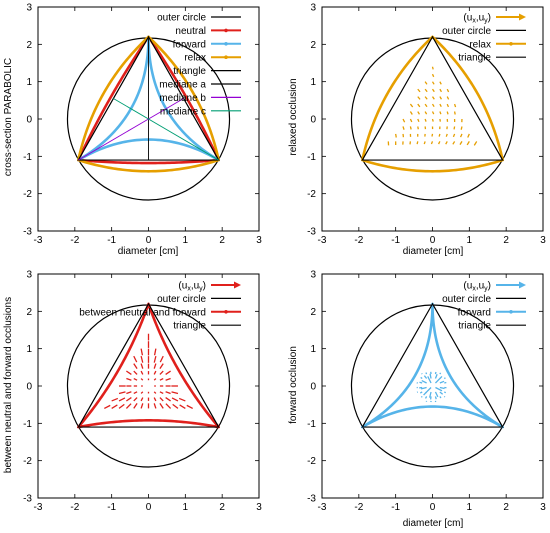 The image size is (550, 533). I want to click on x-tick-label: -2, so click(358, 240).